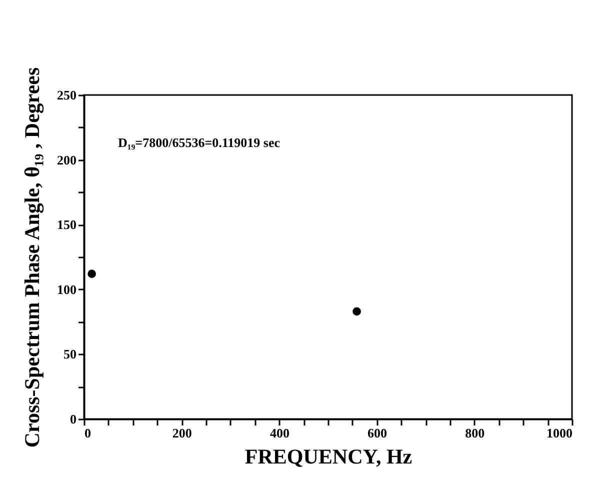 Image resolution: width=590 pixels, height=482 pixels. What do you see at coordinates (475, 433) in the screenshot?
I see `x-tick-label: 800` at bounding box center [475, 433].